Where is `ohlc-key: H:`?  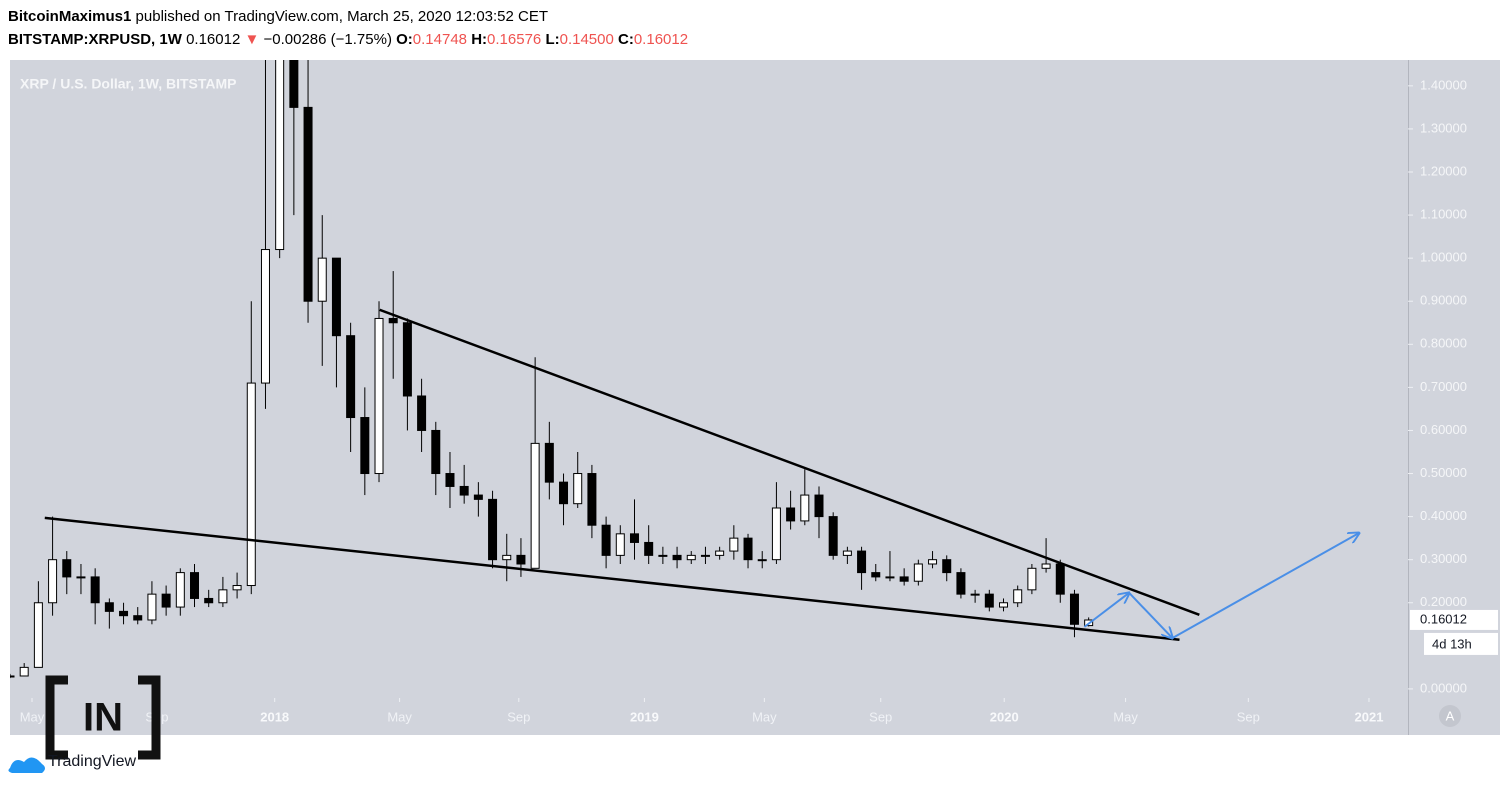
ohlc-key: H: is located at coordinates (479, 39).